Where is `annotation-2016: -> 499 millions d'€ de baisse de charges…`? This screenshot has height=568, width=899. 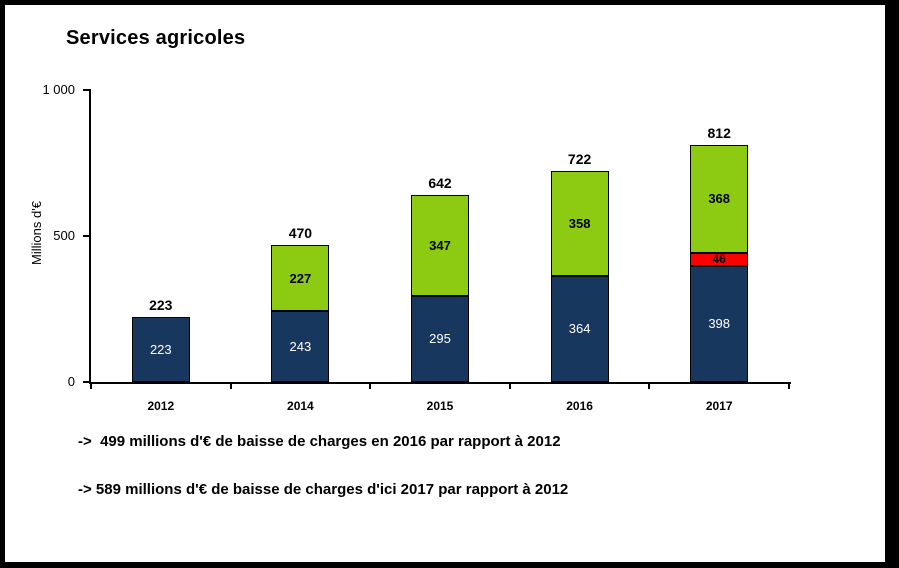 annotation-2016: -> 499 millions d'€ de baisse de charges… is located at coordinates (319, 441).